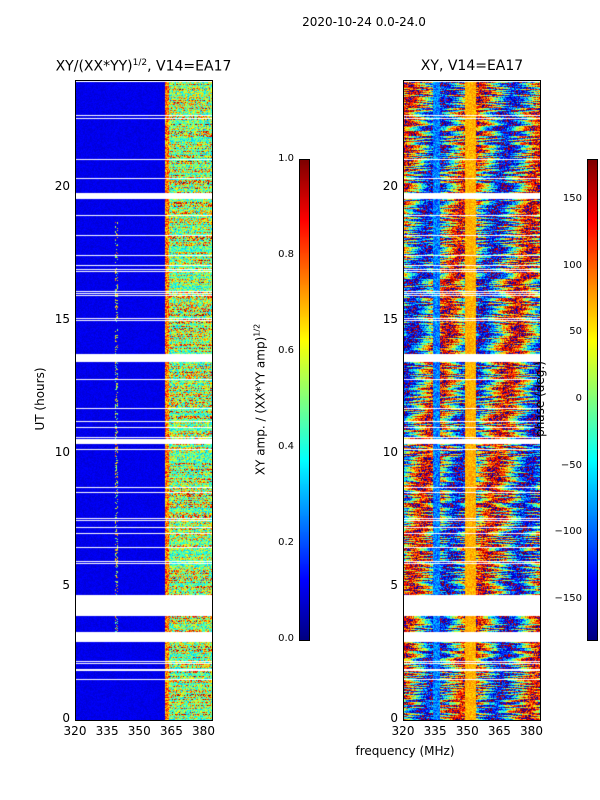  I want to click on colorbar-tick-label: −150, so click(568, 598).